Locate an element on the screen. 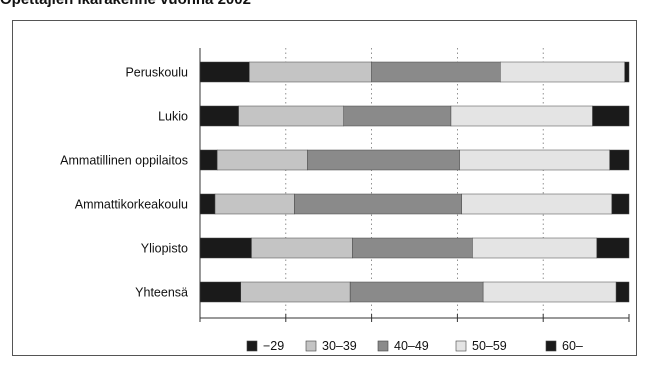  legend-label-0: −29 is located at coordinates (273, 346).